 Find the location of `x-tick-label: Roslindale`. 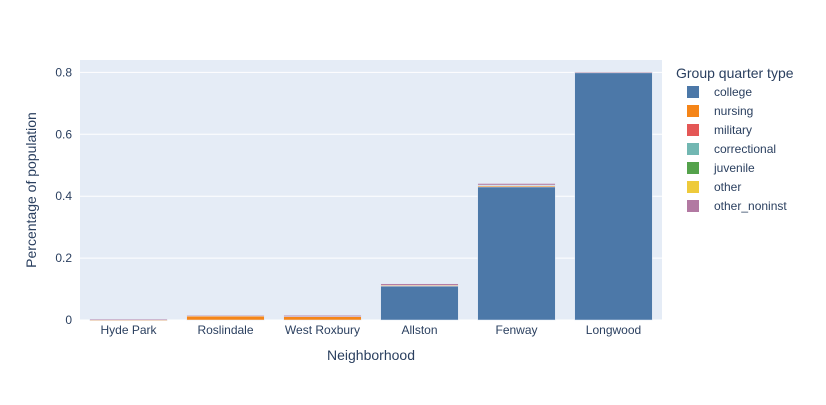

x-tick-label: Roslindale is located at coordinates (225, 330).